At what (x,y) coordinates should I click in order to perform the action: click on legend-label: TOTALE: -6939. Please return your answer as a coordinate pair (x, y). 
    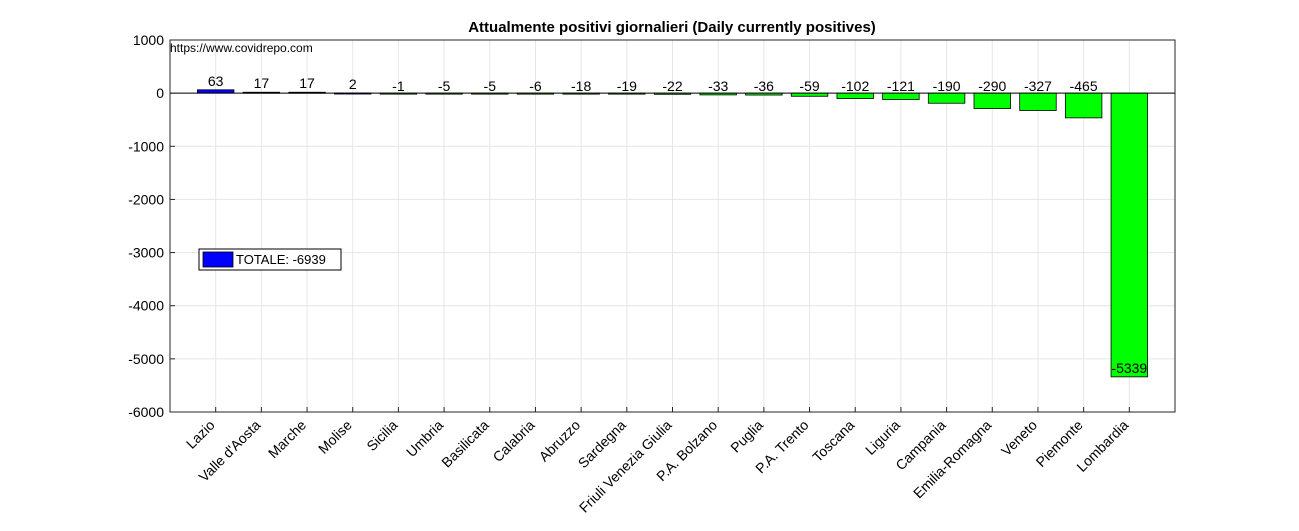
    Looking at the image, I should click on (281, 259).